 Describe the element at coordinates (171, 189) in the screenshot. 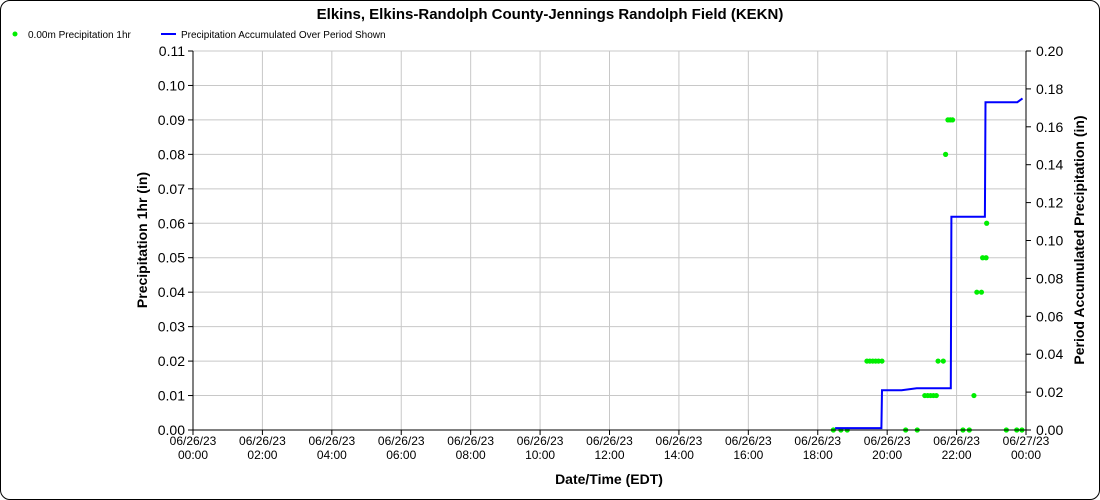

I see `y-tick-label: 0.07` at that location.